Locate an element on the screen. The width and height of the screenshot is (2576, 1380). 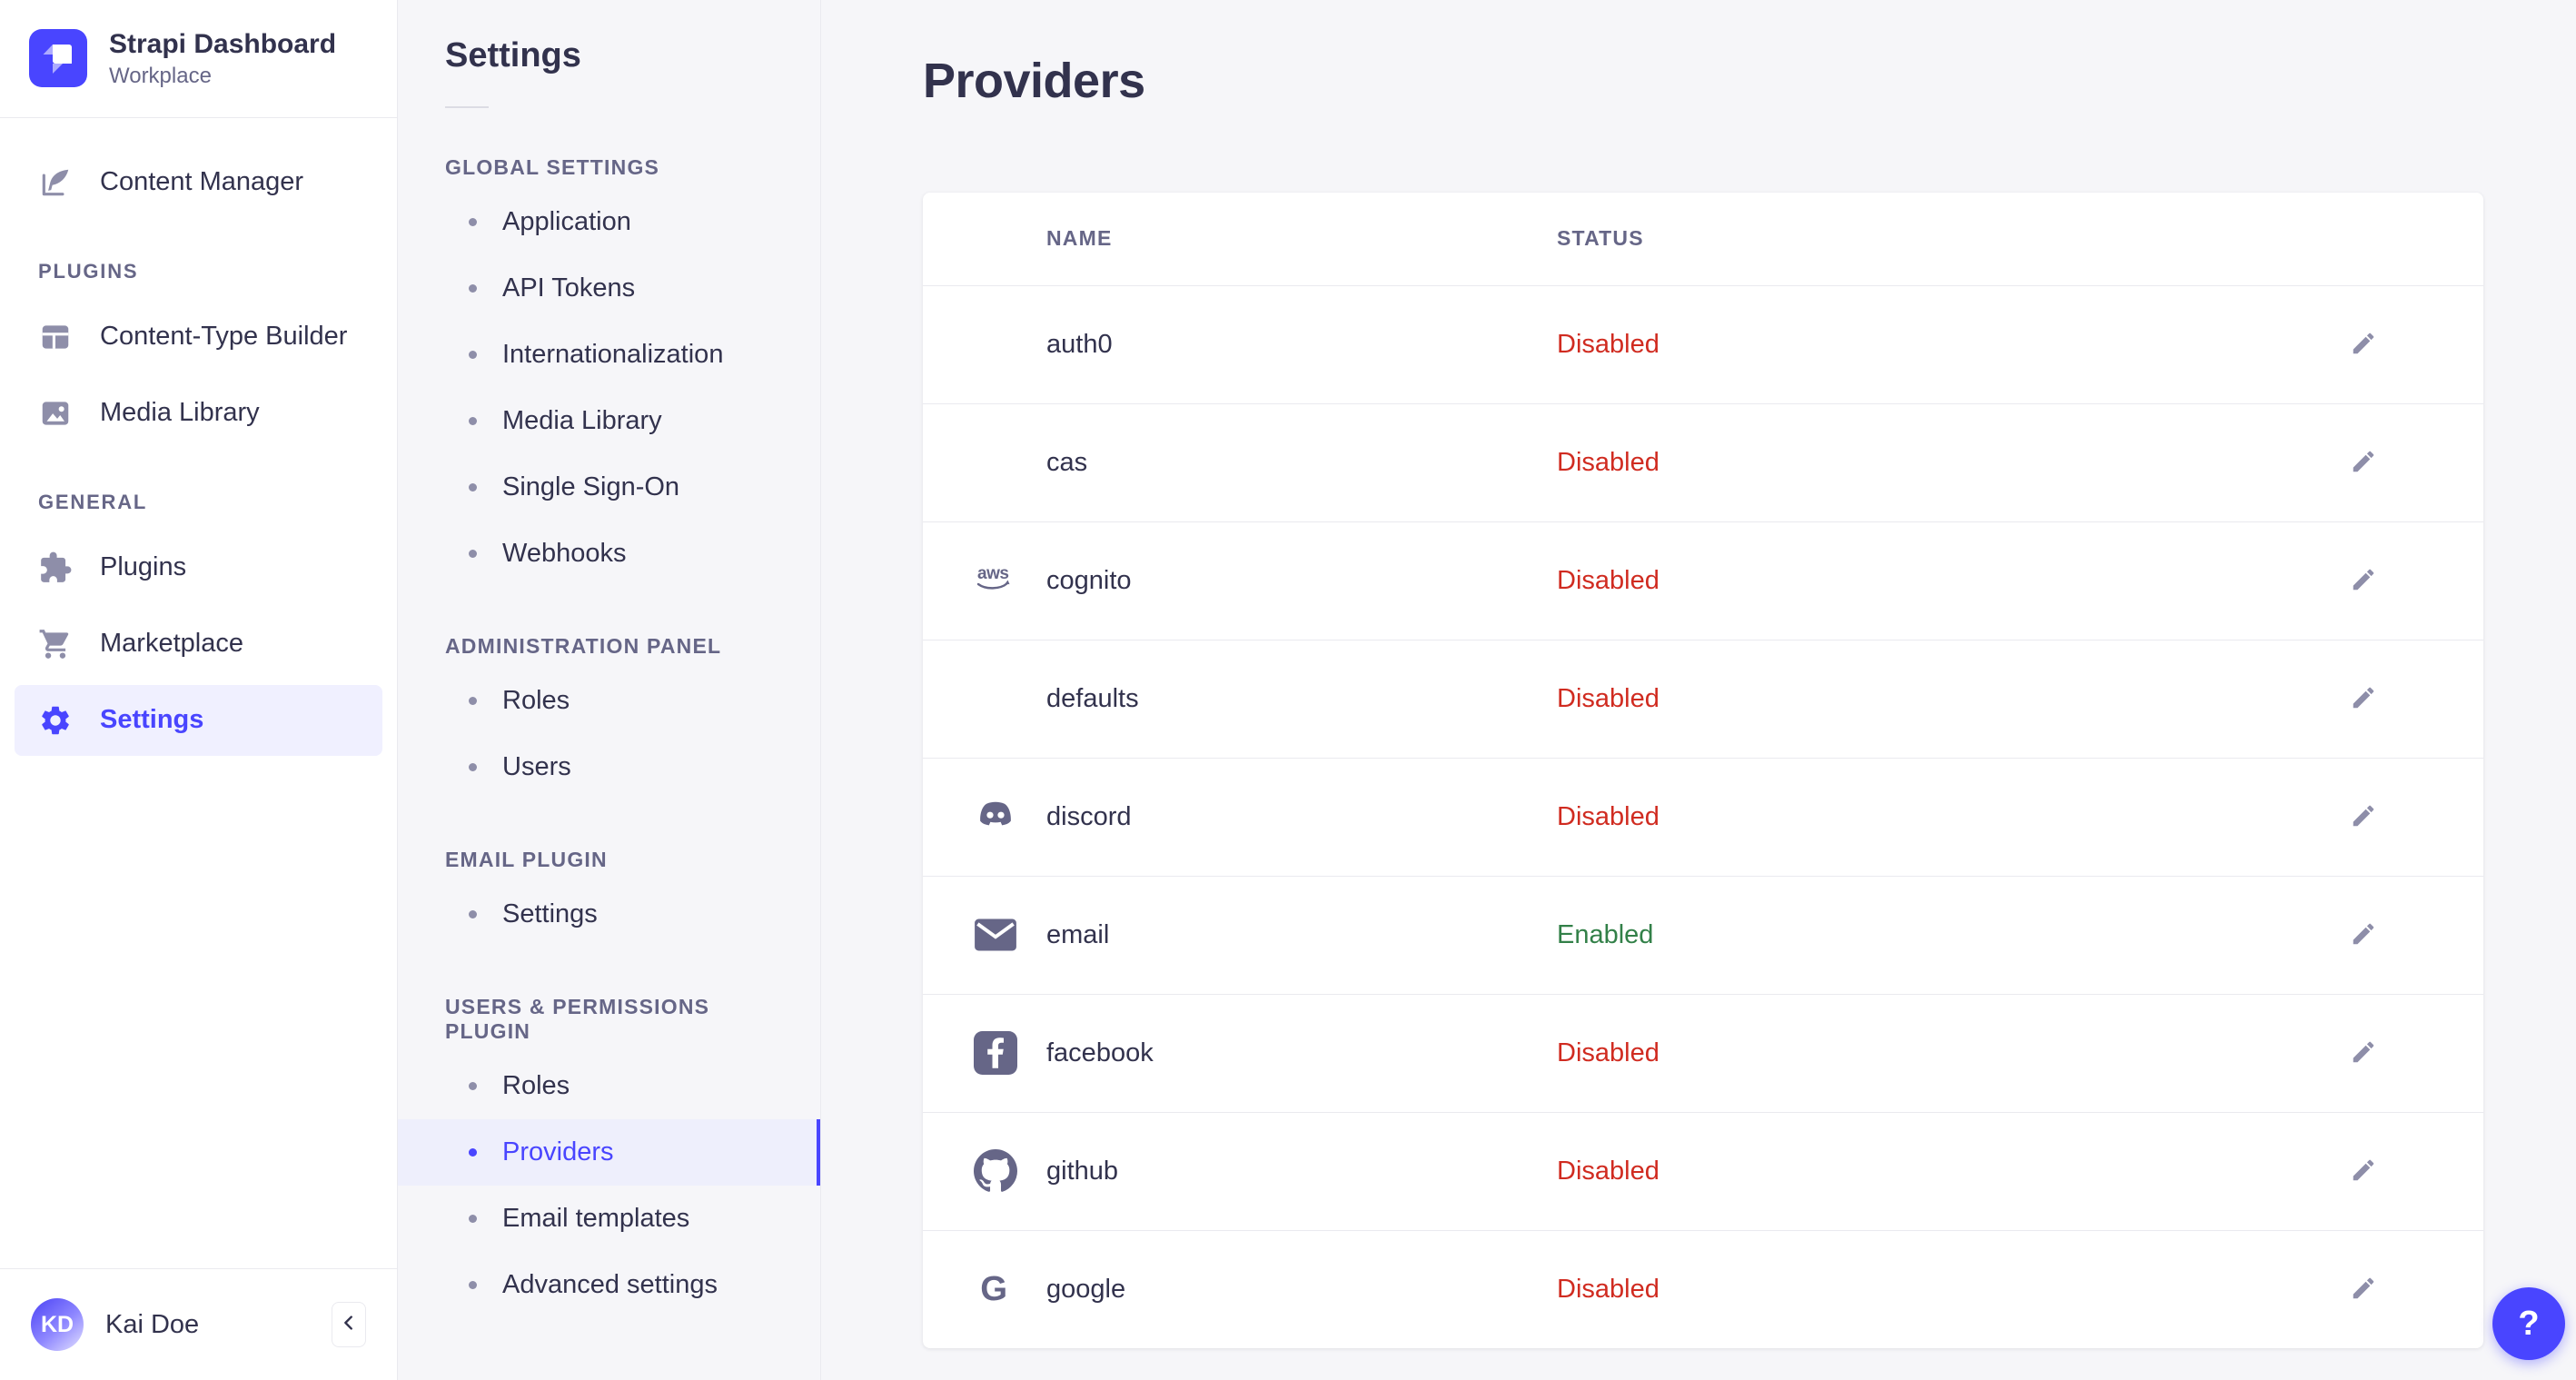
help-button: ? is located at coordinates (2528, 1323).